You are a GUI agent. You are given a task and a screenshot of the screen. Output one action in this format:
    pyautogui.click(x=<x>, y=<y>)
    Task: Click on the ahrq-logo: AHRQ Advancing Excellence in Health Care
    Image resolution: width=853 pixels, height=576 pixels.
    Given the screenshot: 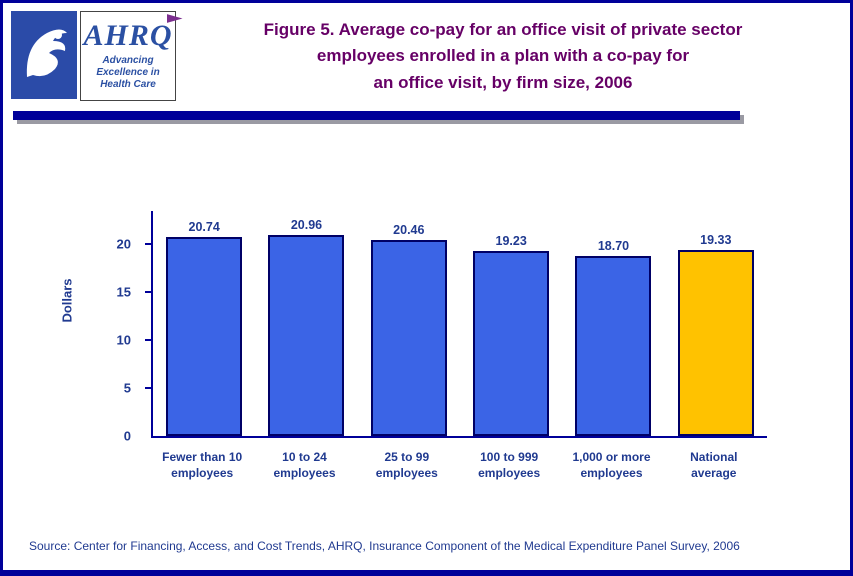 What is the action you would take?
    pyautogui.click(x=131, y=56)
    